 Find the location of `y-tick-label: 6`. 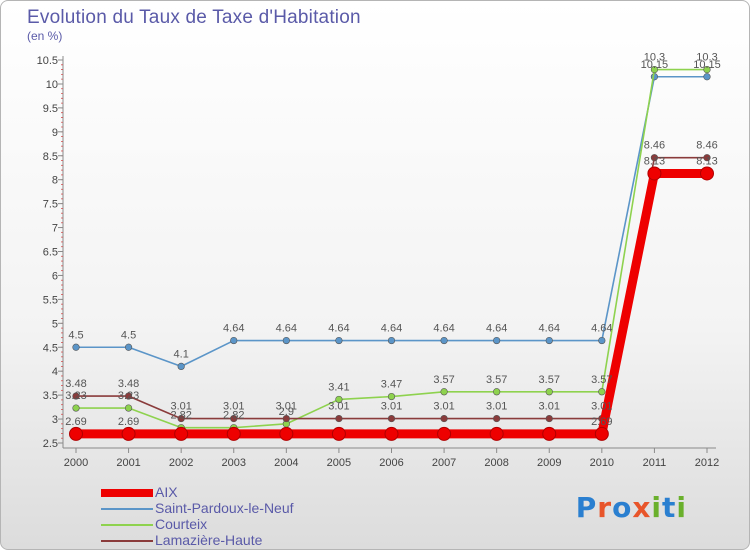

y-tick-label: 6 is located at coordinates (55, 276).